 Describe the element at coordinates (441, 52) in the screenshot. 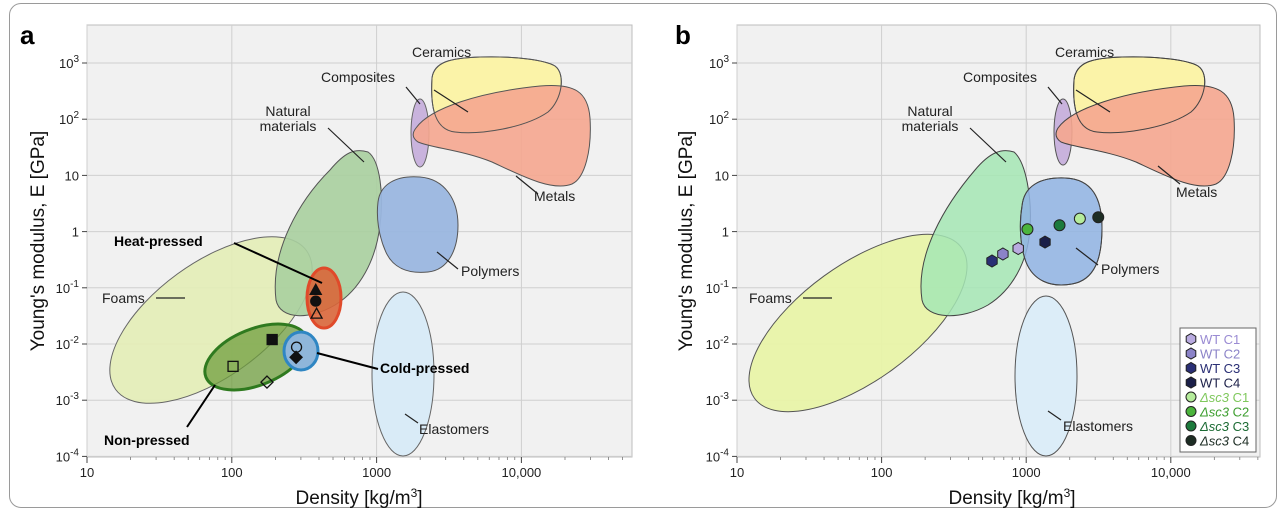

I see `label-ceramics-a: Ceramics` at that location.